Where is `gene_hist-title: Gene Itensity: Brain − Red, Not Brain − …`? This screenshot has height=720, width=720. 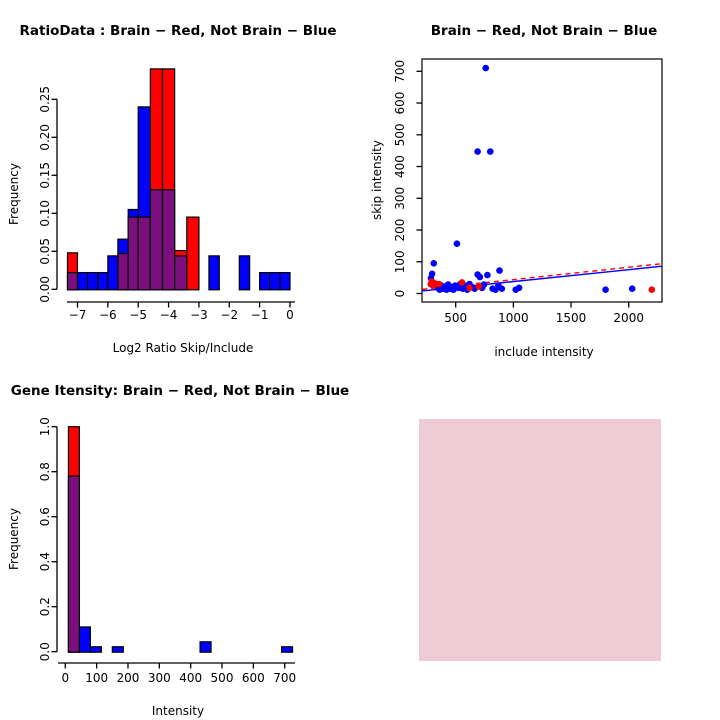
gene_hist-title: Gene Itensity: Brain − Red, Not Brain − … is located at coordinates (180, 391).